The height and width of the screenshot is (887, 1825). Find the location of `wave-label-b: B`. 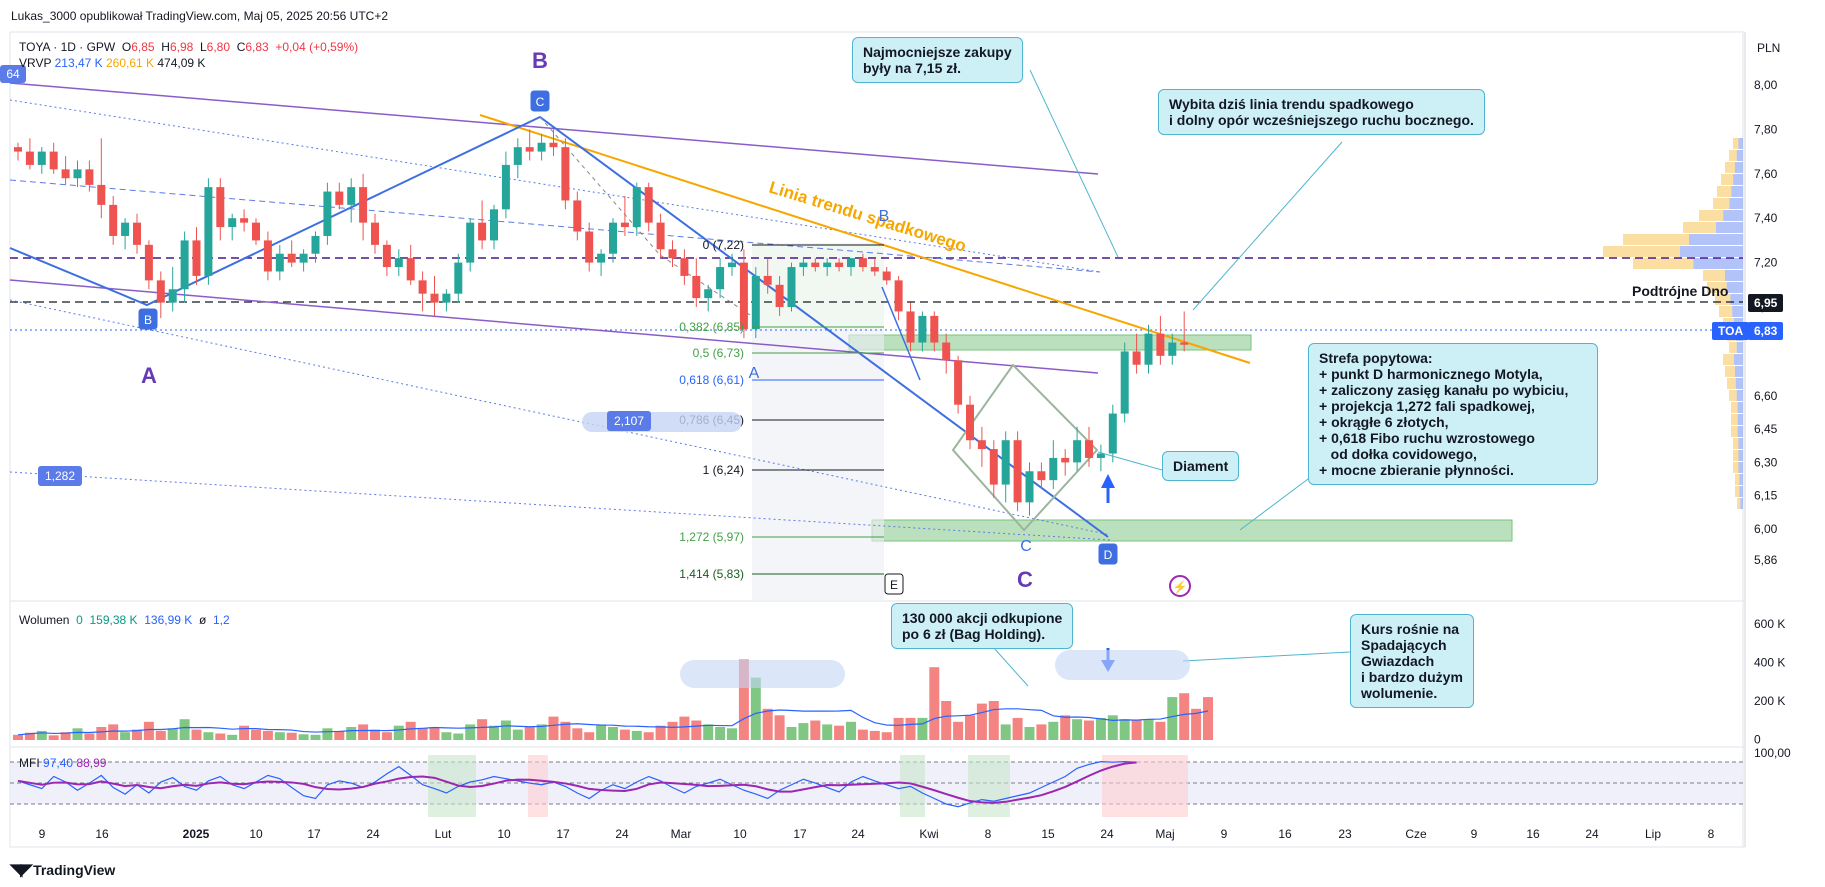

wave-label-b: B is located at coordinates (540, 60).